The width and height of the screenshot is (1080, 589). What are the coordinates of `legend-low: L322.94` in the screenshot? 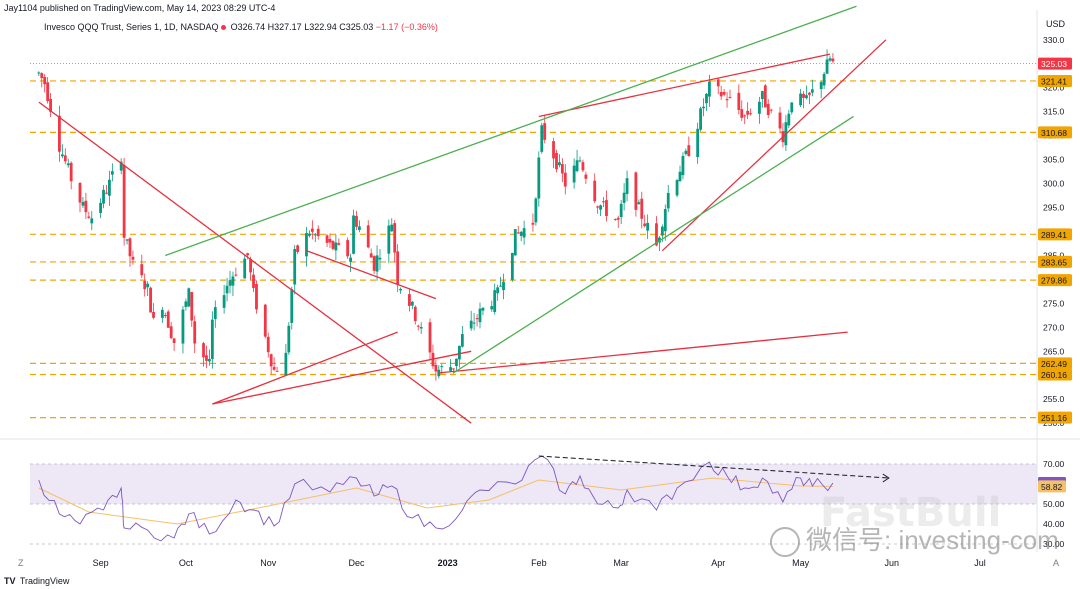 It's located at (320, 27).